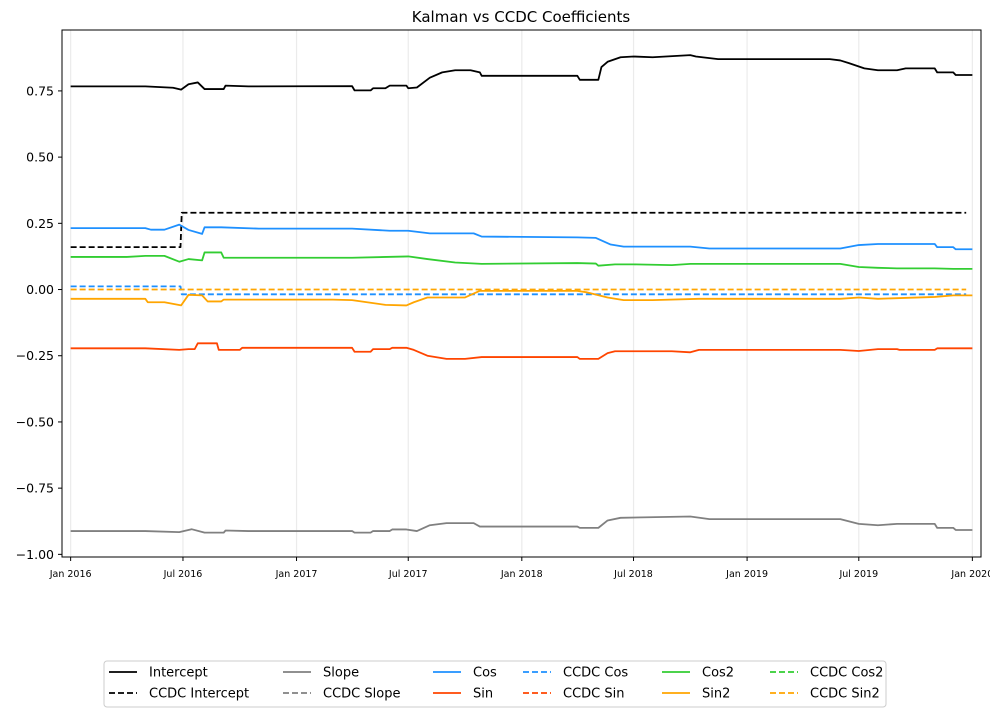 This screenshot has height=717, width=990. I want to click on series-line-cos, so click(521, 237).